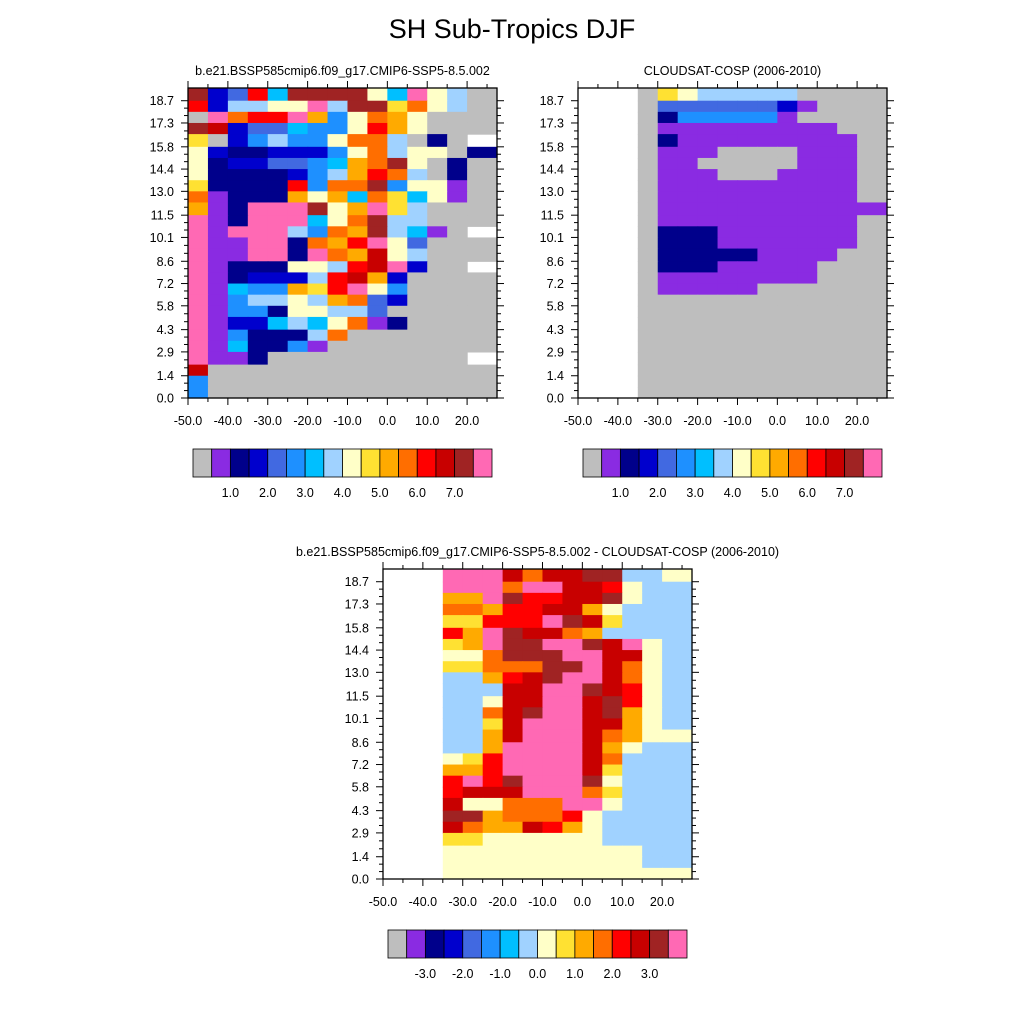 The height and width of the screenshot is (1024, 1024). I want to click on colorbar: -3.0 -2.0 -1.0 0.0 1.0 2.0 3.0, so click(537, 955).